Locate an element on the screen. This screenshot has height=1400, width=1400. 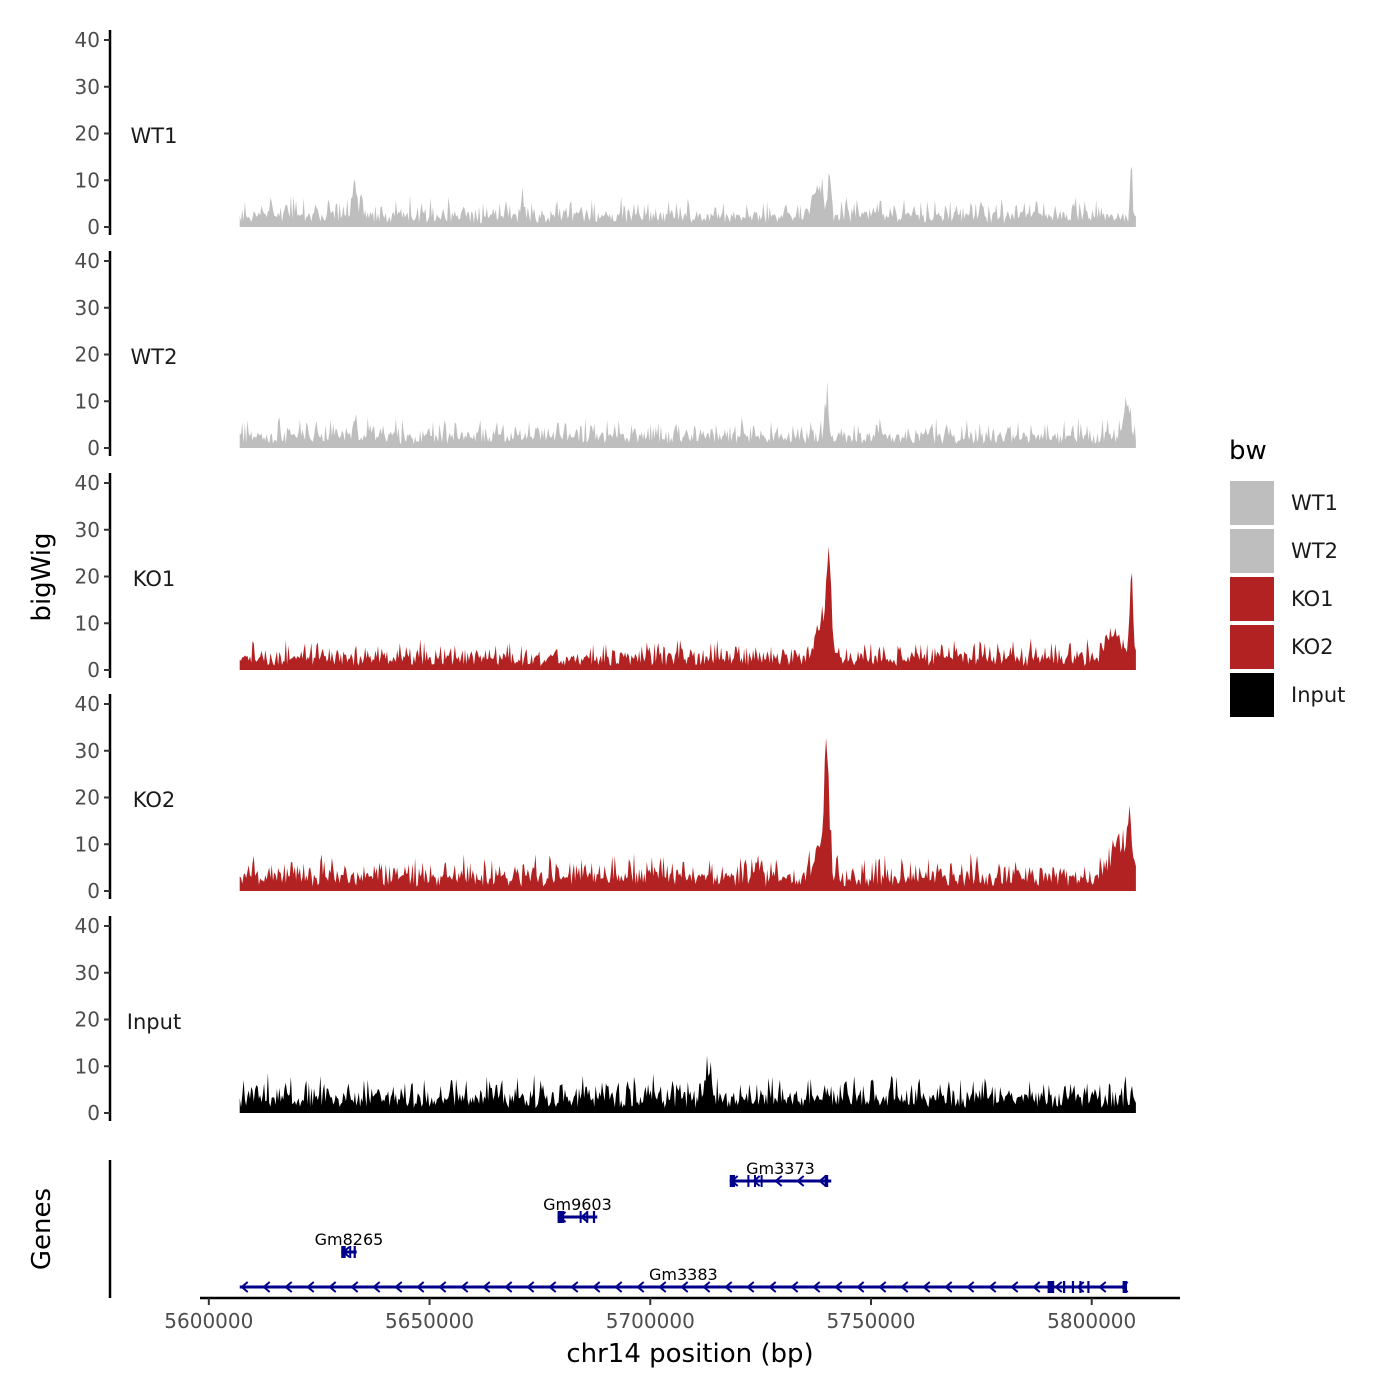
legend-title: bw is located at coordinates (1248, 451).